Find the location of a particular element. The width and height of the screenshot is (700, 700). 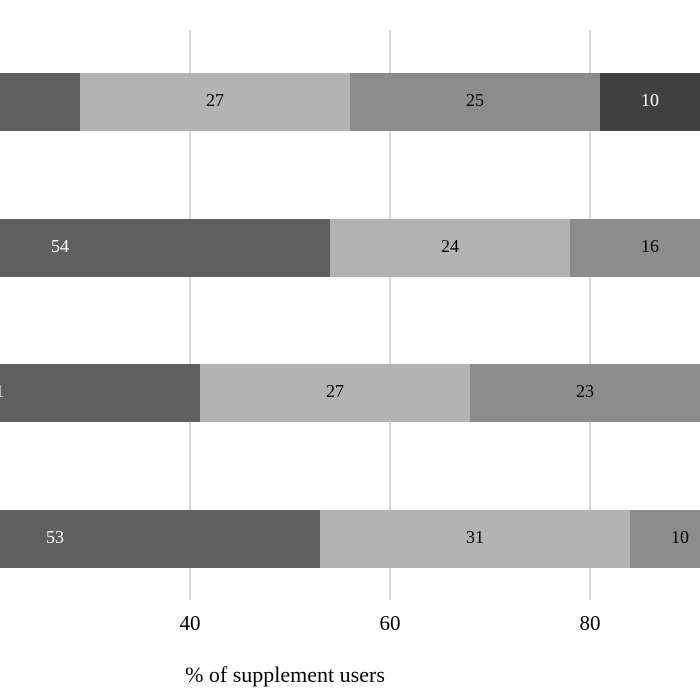

value-label: 41 is located at coordinates (2, 391).